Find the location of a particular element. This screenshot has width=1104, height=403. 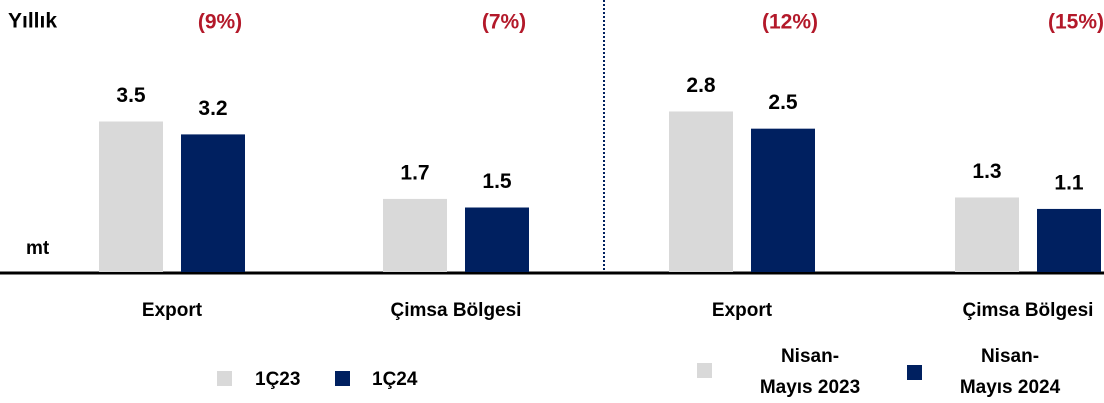

legend-label: 1Ç23 is located at coordinates (278, 379).